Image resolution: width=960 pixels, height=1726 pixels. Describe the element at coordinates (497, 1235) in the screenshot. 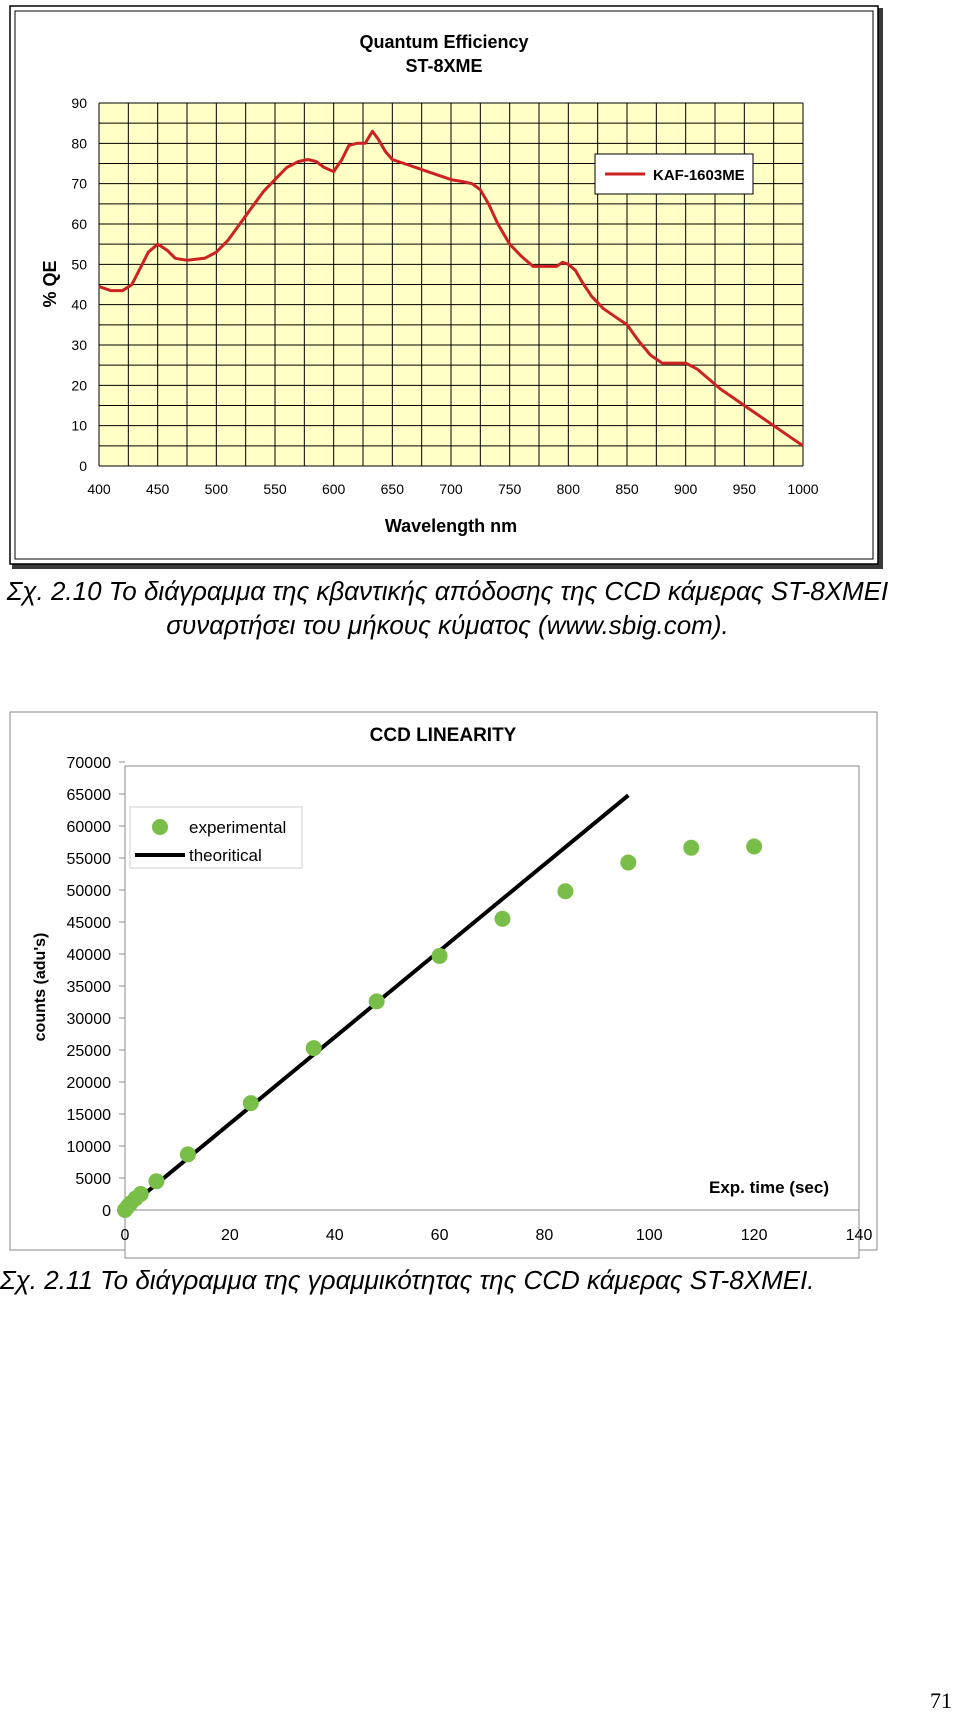

I see `lin-x-tick-labels: 0 20 40 60 80 100 120 140` at that location.